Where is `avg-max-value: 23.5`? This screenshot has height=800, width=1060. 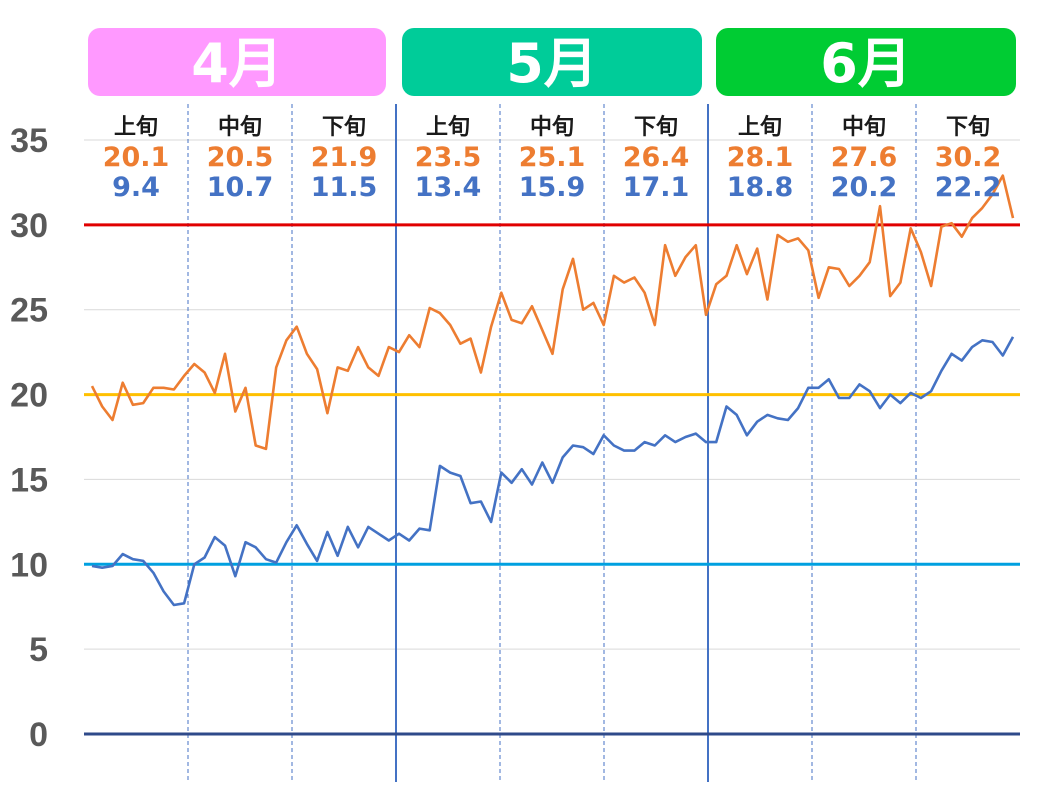 avg-max-value: 23.5 is located at coordinates (448, 157).